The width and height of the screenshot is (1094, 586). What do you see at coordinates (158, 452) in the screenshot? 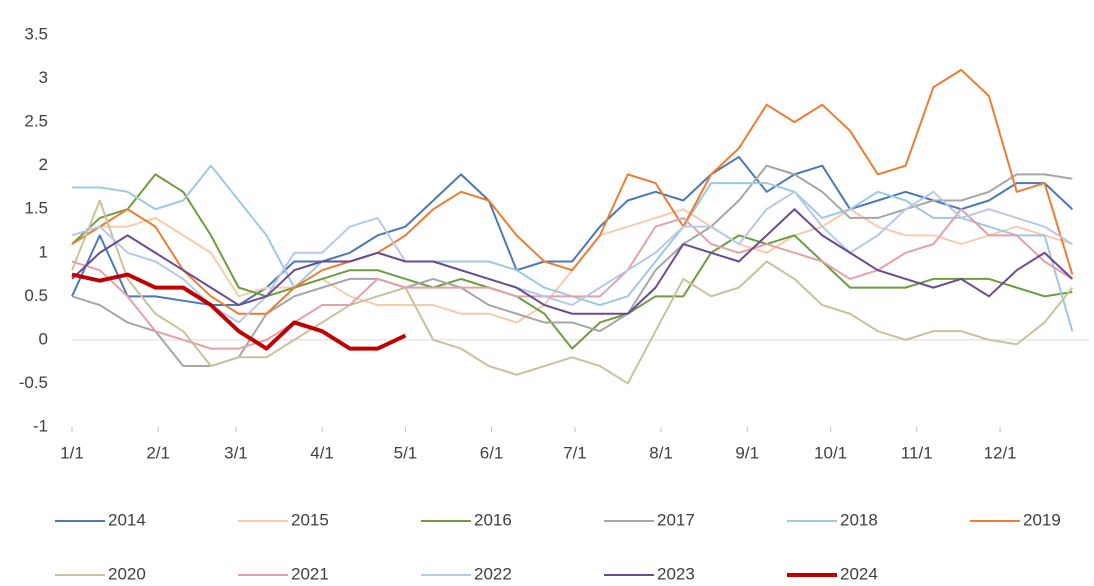
I see `x-tick-label: 2/1` at bounding box center [158, 452].